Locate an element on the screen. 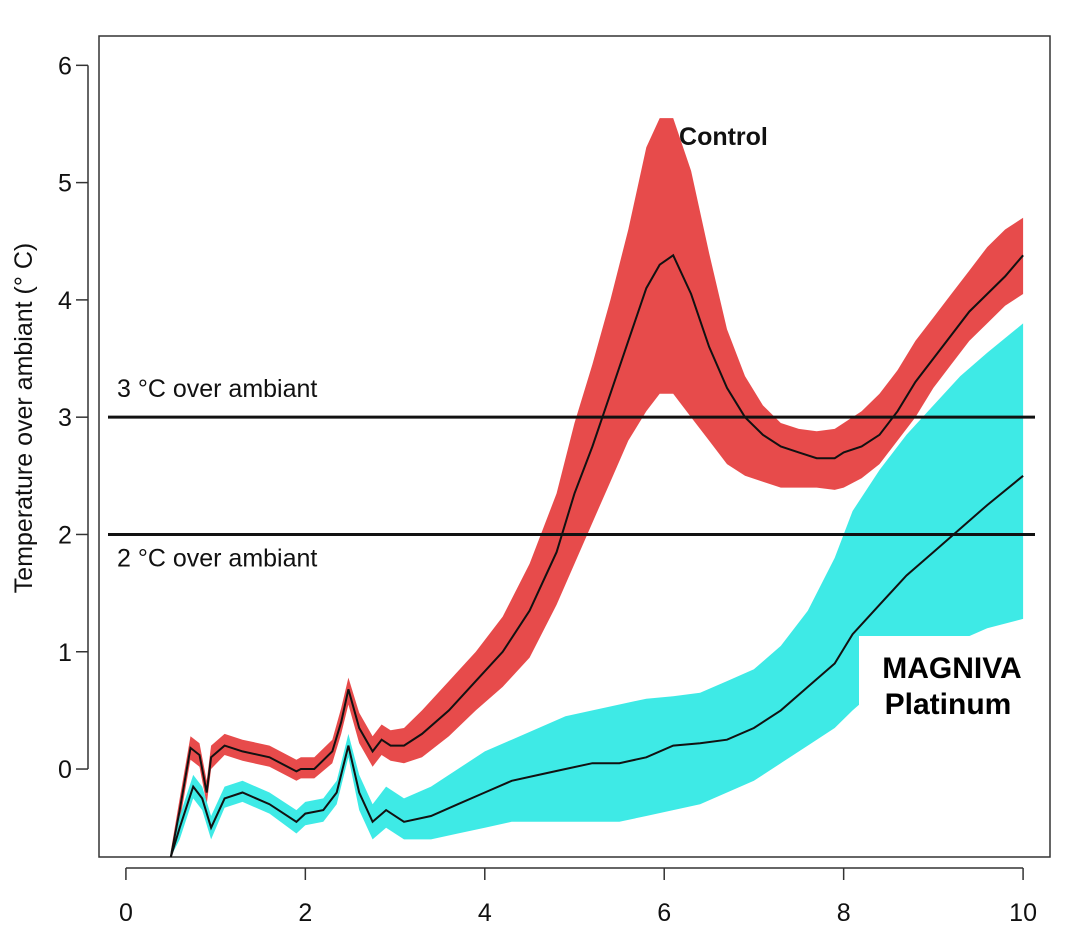 The height and width of the screenshot is (945, 1077). y-tick-label: 3 is located at coordinates (65, 418).